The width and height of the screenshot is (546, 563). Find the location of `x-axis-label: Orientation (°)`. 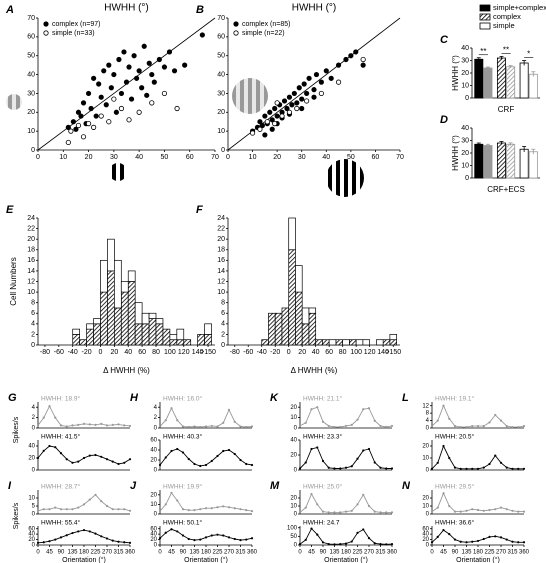

x-axis-label: Orientation (°) is located at coordinates (84, 559).